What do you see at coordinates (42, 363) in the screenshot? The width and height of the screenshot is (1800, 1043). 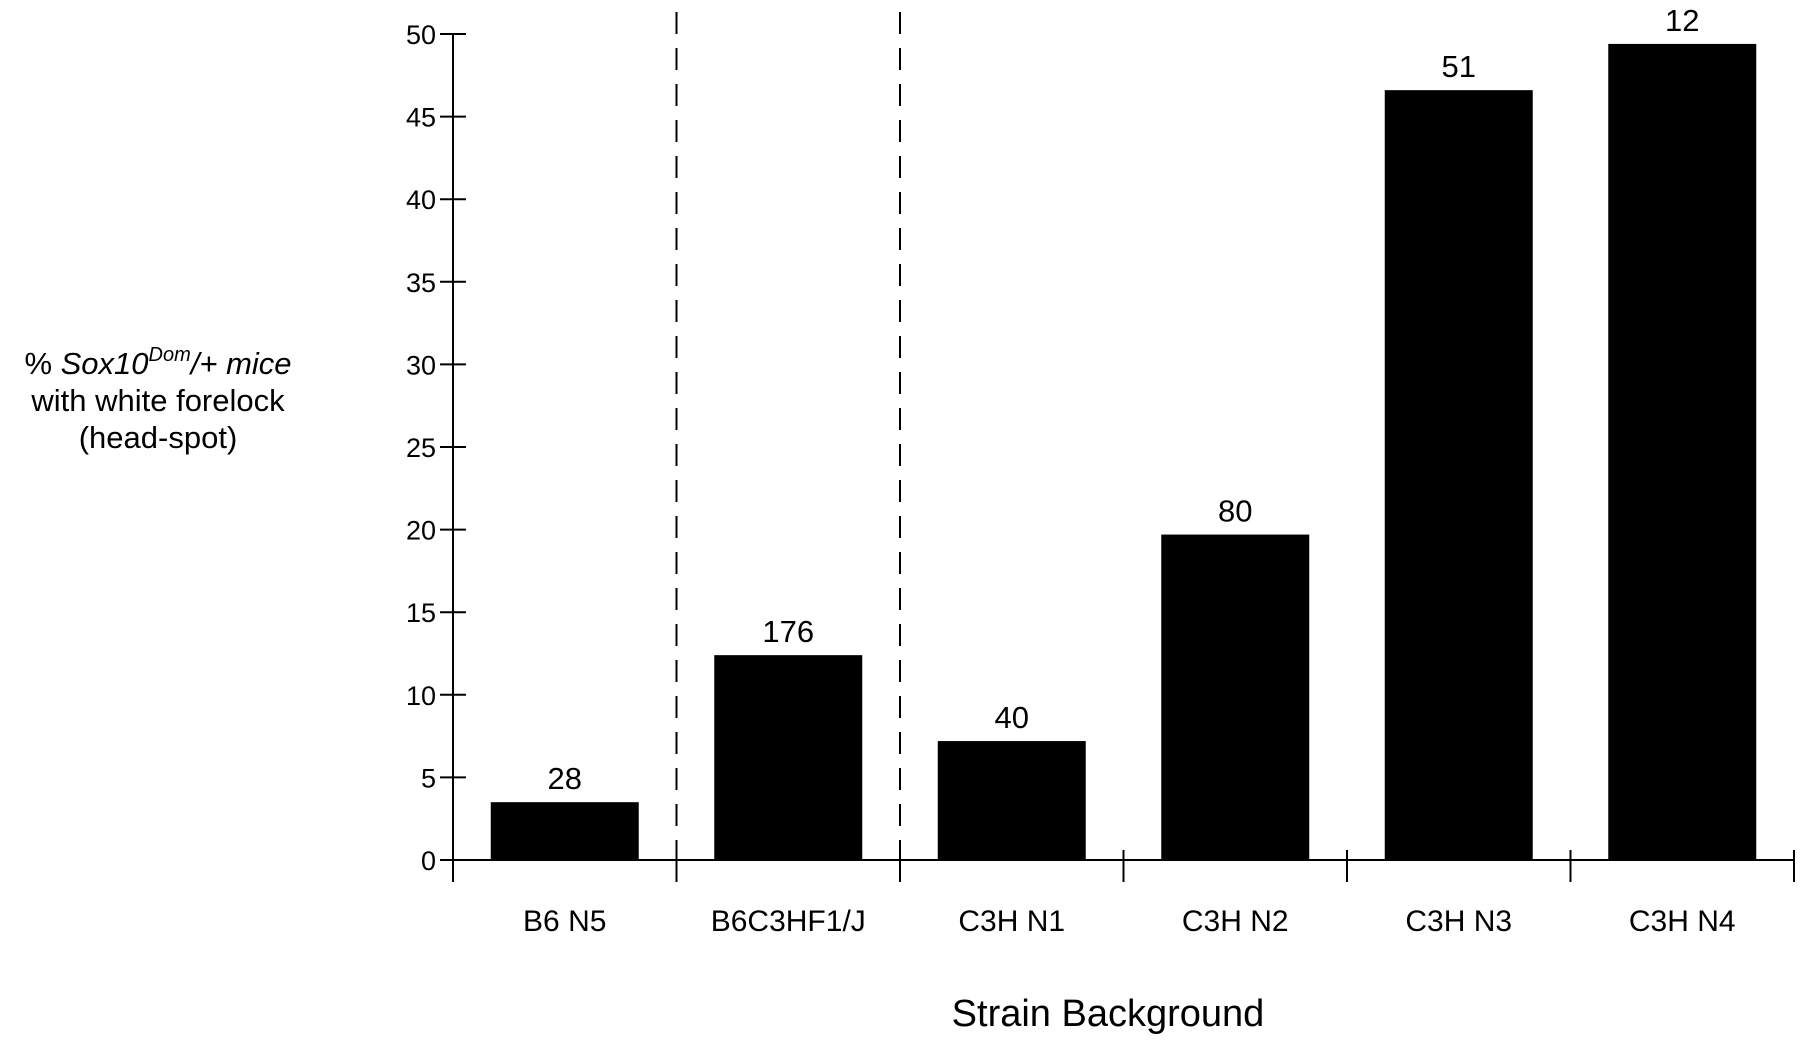 I see `y-axis-label-prefix: %` at bounding box center [42, 363].